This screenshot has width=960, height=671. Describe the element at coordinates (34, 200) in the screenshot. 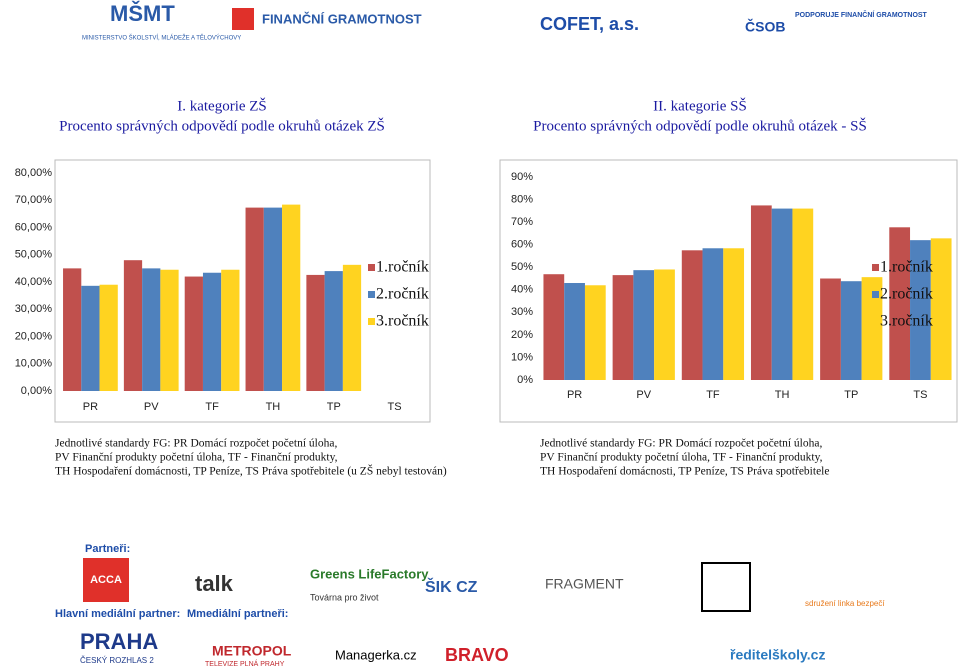

I see `y-tick-label: 70,00%` at that location.